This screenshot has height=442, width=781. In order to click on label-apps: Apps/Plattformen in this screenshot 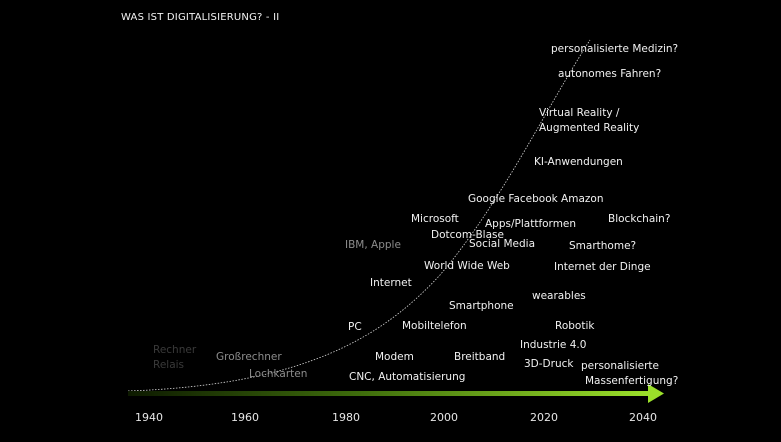, I will do `click(531, 224)`.